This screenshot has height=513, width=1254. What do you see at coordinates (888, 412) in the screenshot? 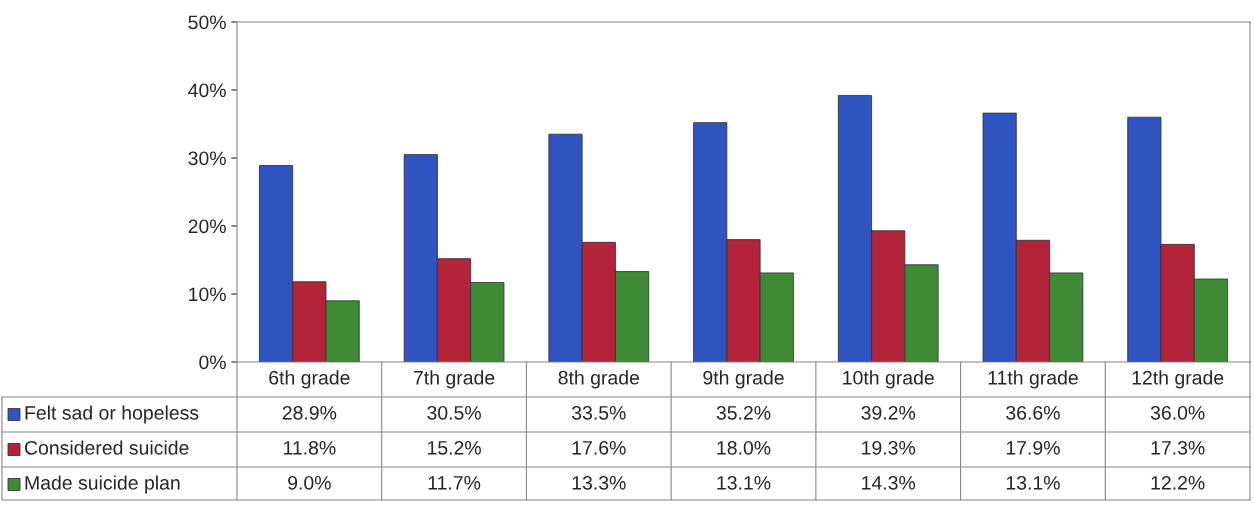
I see `data-label: 39.2%` at bounding box center [888, 412].